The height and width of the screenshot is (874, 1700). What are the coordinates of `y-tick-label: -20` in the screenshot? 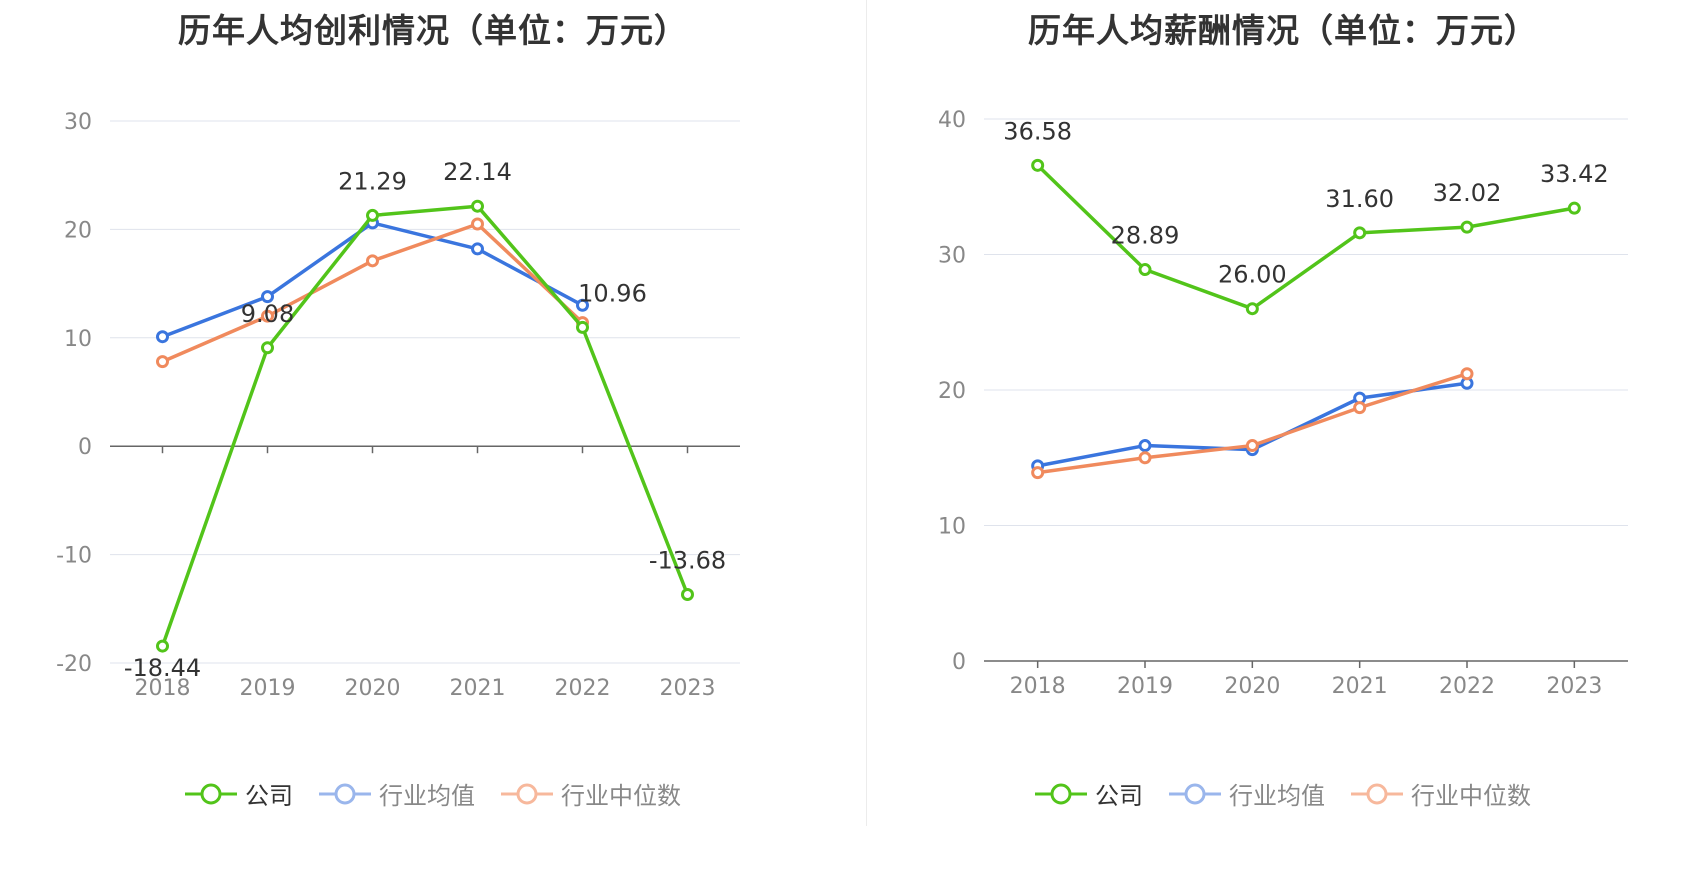 It's located at (74, 664).